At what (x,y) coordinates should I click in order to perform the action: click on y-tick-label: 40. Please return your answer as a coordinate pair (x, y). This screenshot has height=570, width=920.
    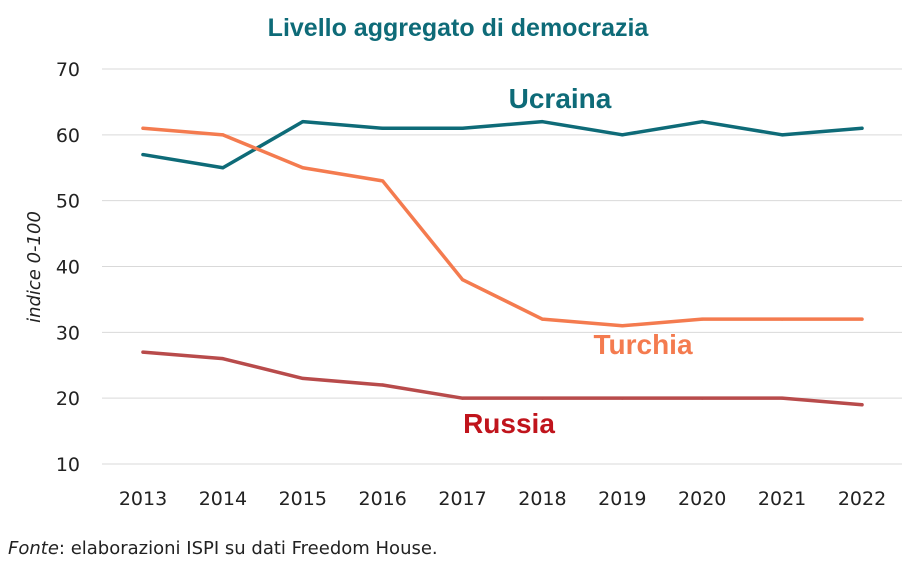
    Looking at the image, I should click on (68, 268).